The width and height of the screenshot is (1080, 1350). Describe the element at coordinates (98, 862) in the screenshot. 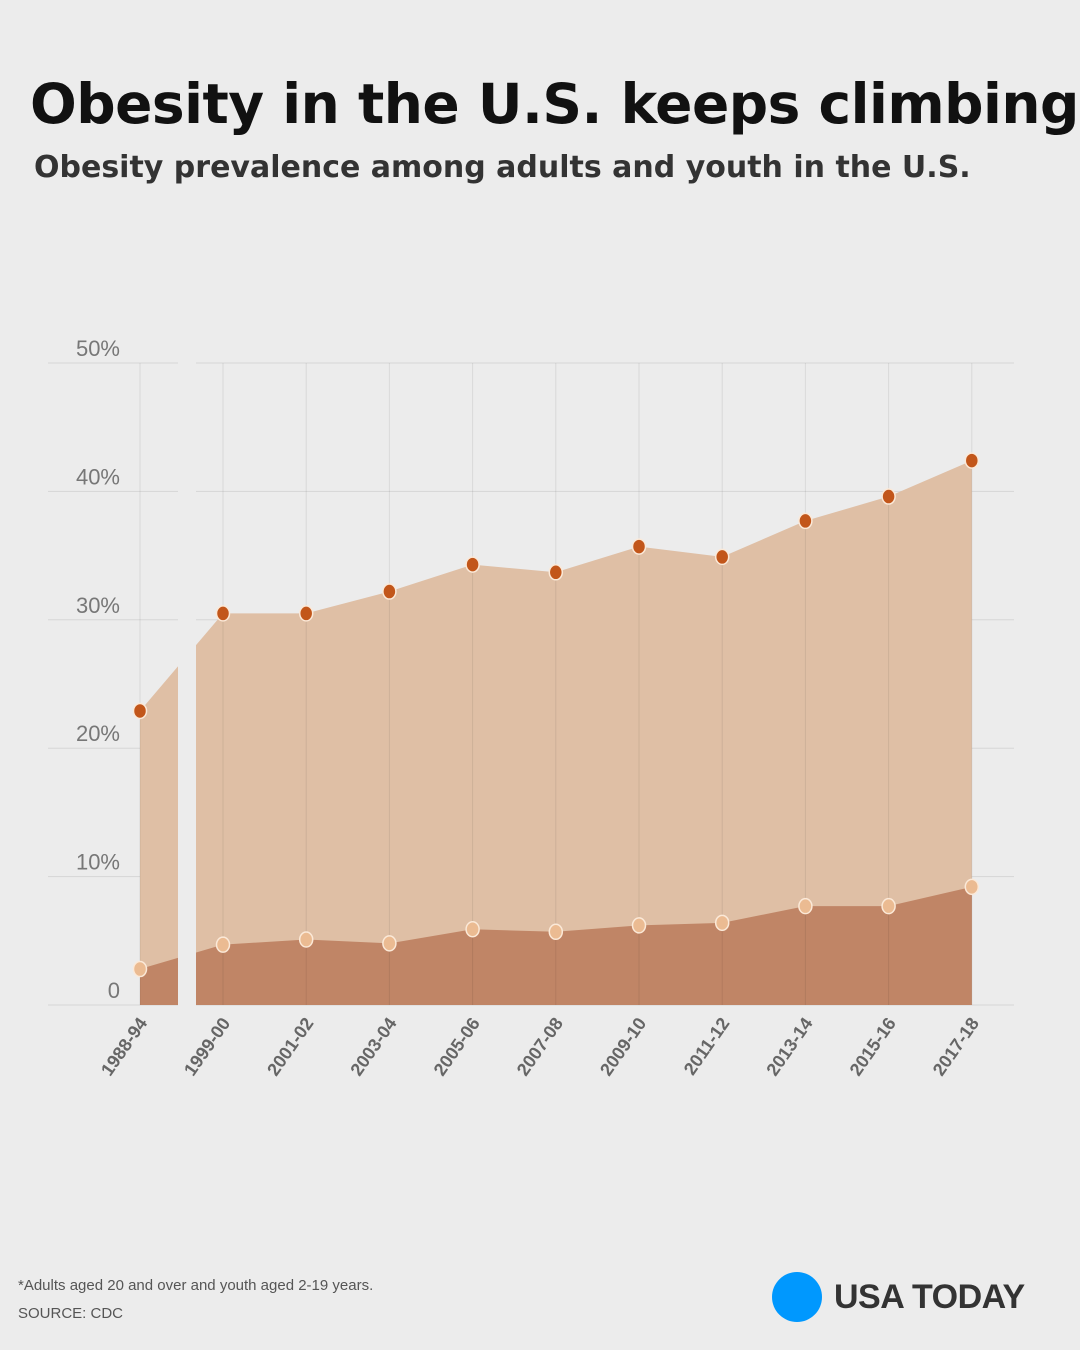

I see `y-tick-label: 10%` at that location.